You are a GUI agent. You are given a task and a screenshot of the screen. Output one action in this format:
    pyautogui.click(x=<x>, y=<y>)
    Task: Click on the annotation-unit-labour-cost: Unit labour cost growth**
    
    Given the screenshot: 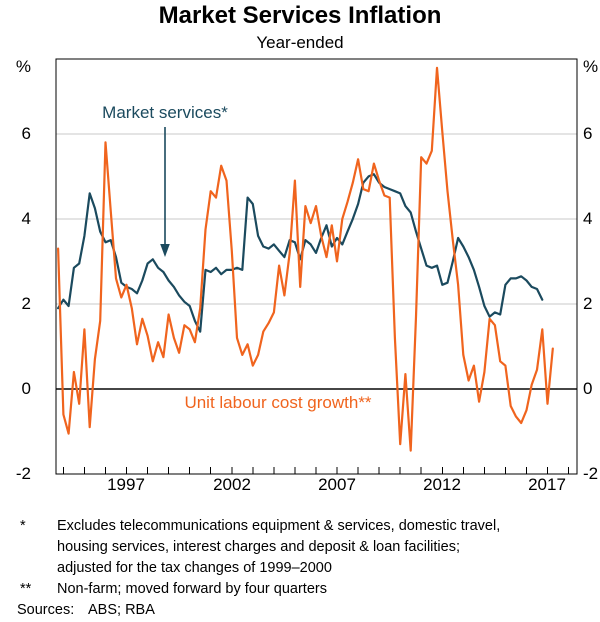 What is the action you would take?
    pyautogui.click(x=278, y=402)
    